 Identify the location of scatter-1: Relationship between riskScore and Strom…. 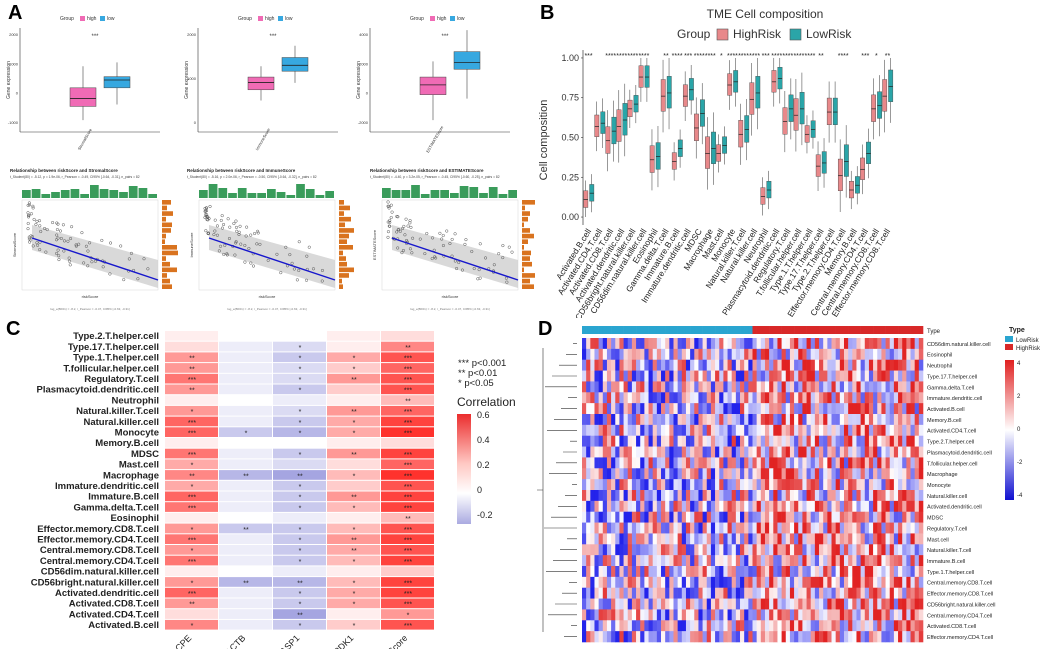
(94, 239).